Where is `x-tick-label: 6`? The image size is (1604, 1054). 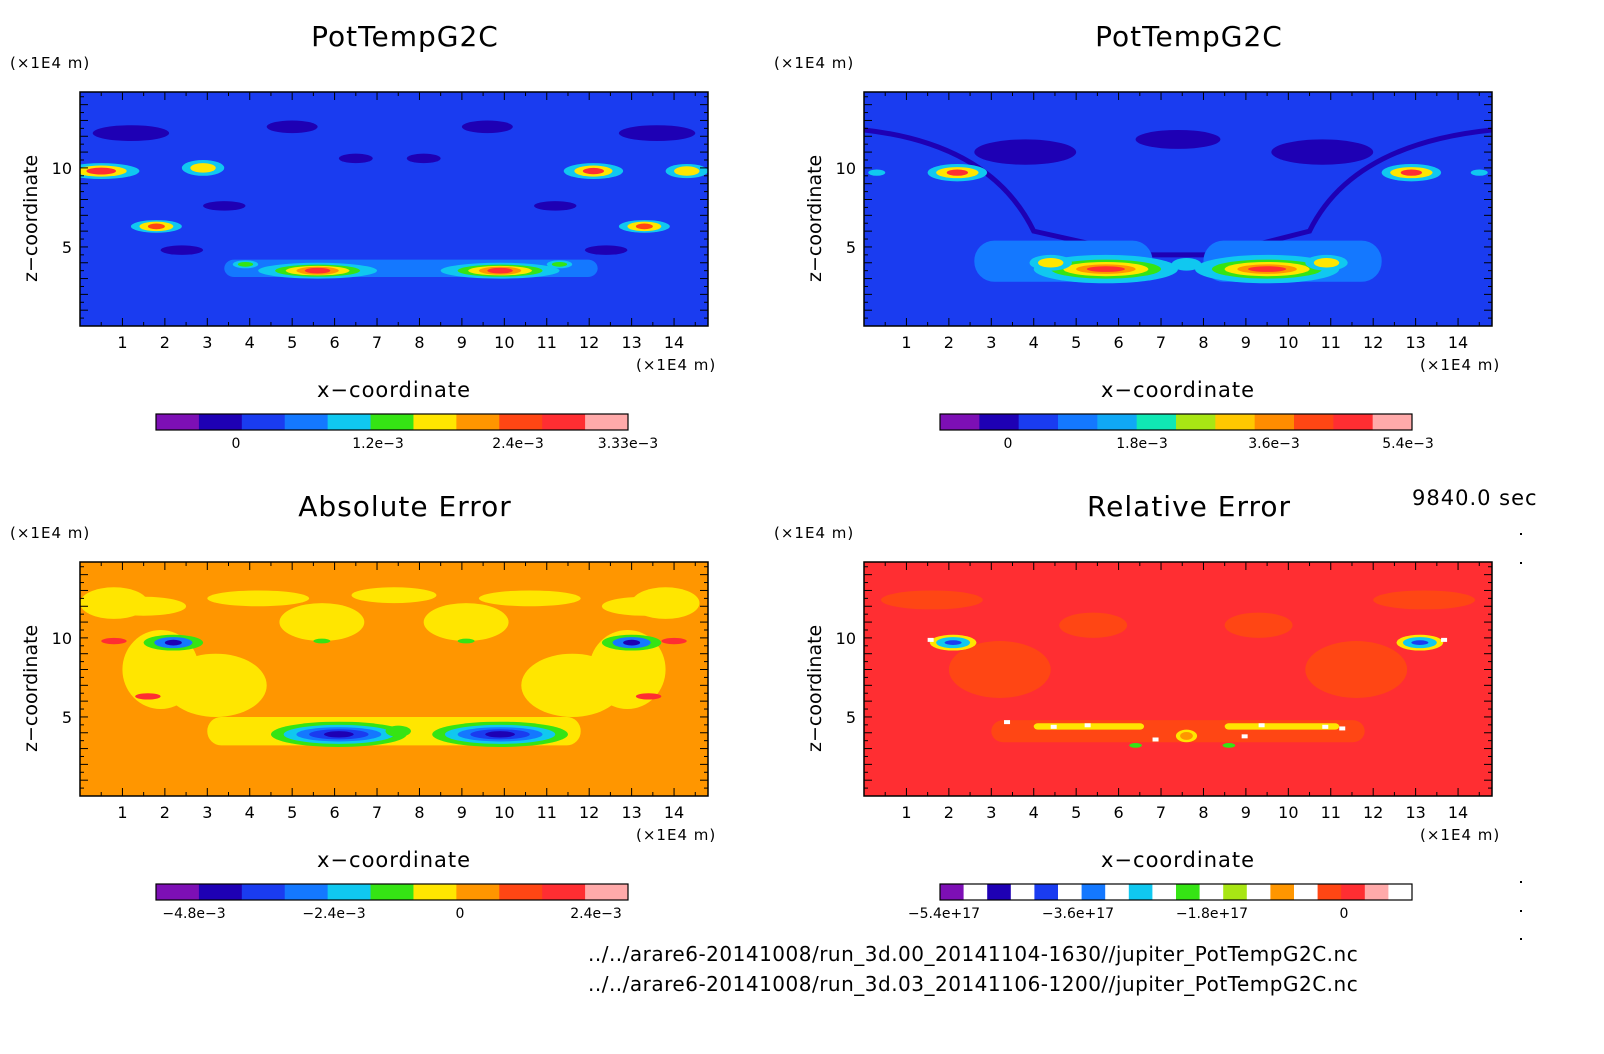 x-tick-label: 6 is located at coordinates (335, 342).